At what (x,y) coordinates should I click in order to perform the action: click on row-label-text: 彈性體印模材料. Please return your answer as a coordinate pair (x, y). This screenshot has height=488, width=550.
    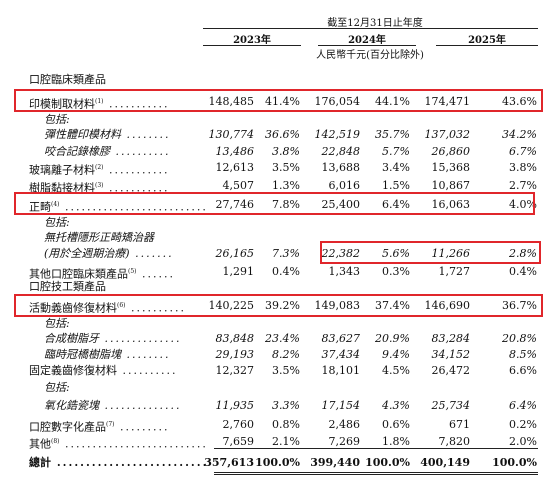
    Looking at the image, I should click on (82, 134).